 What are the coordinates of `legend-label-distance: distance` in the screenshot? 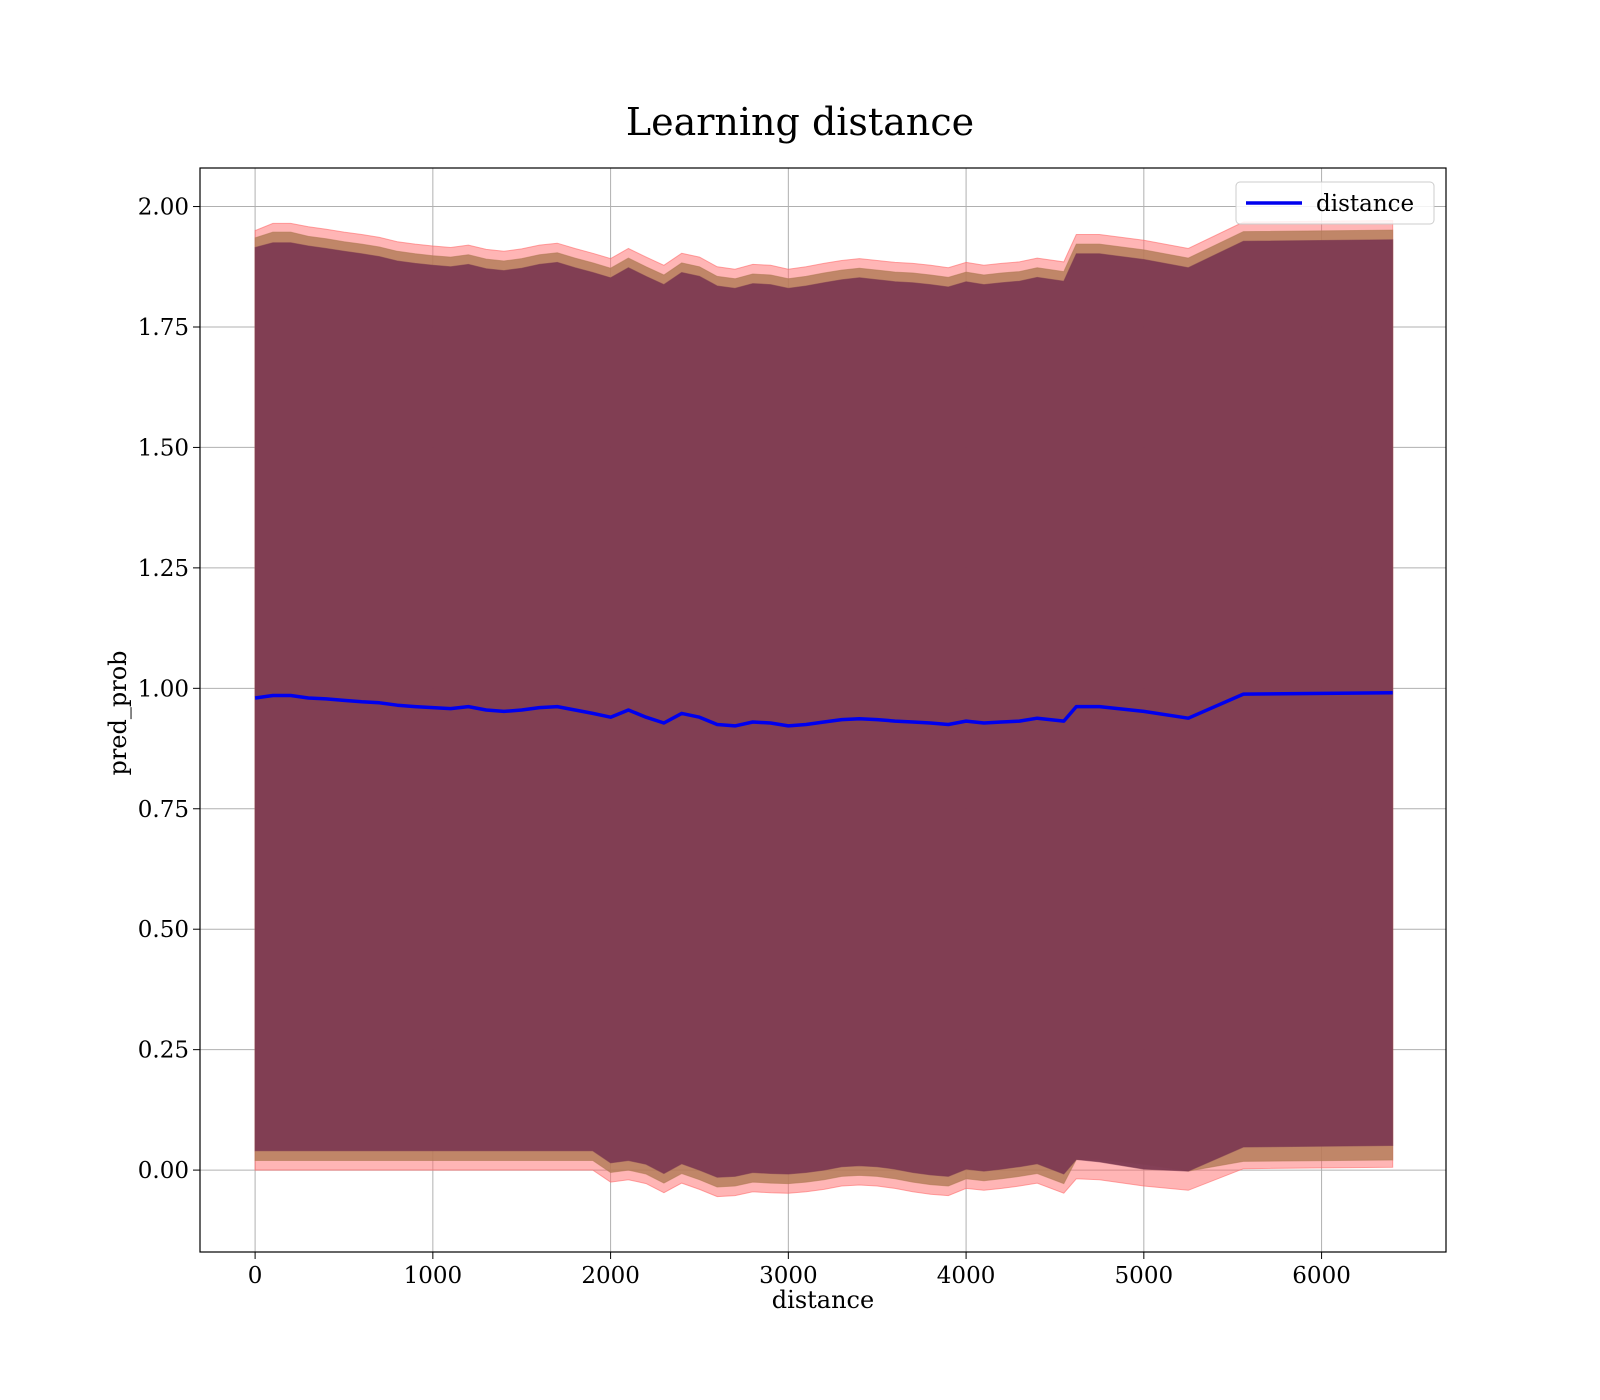 It's located at (1365, 204).